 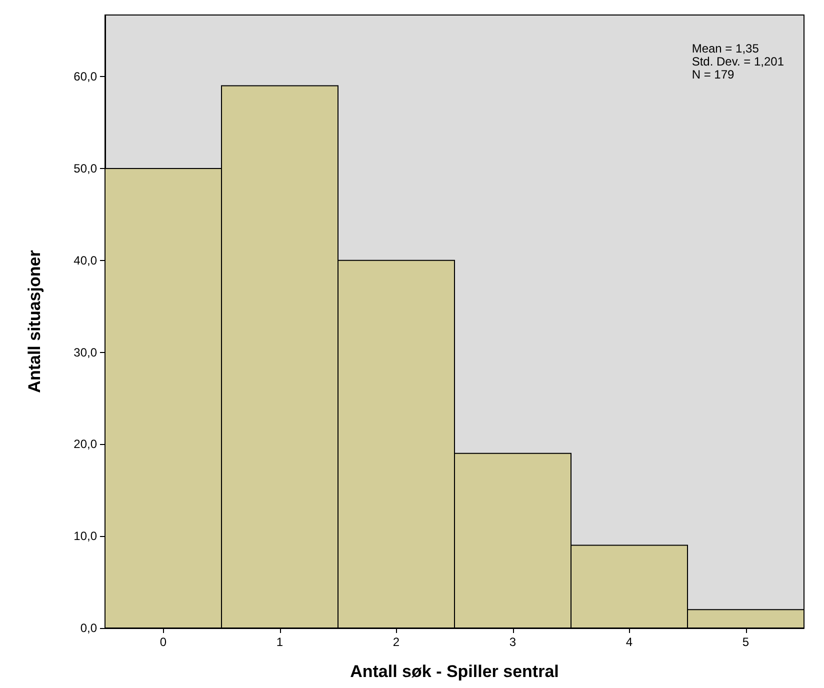 I want to click on y-axis-title: Antall situasjoner, so click(x=34, y=321).